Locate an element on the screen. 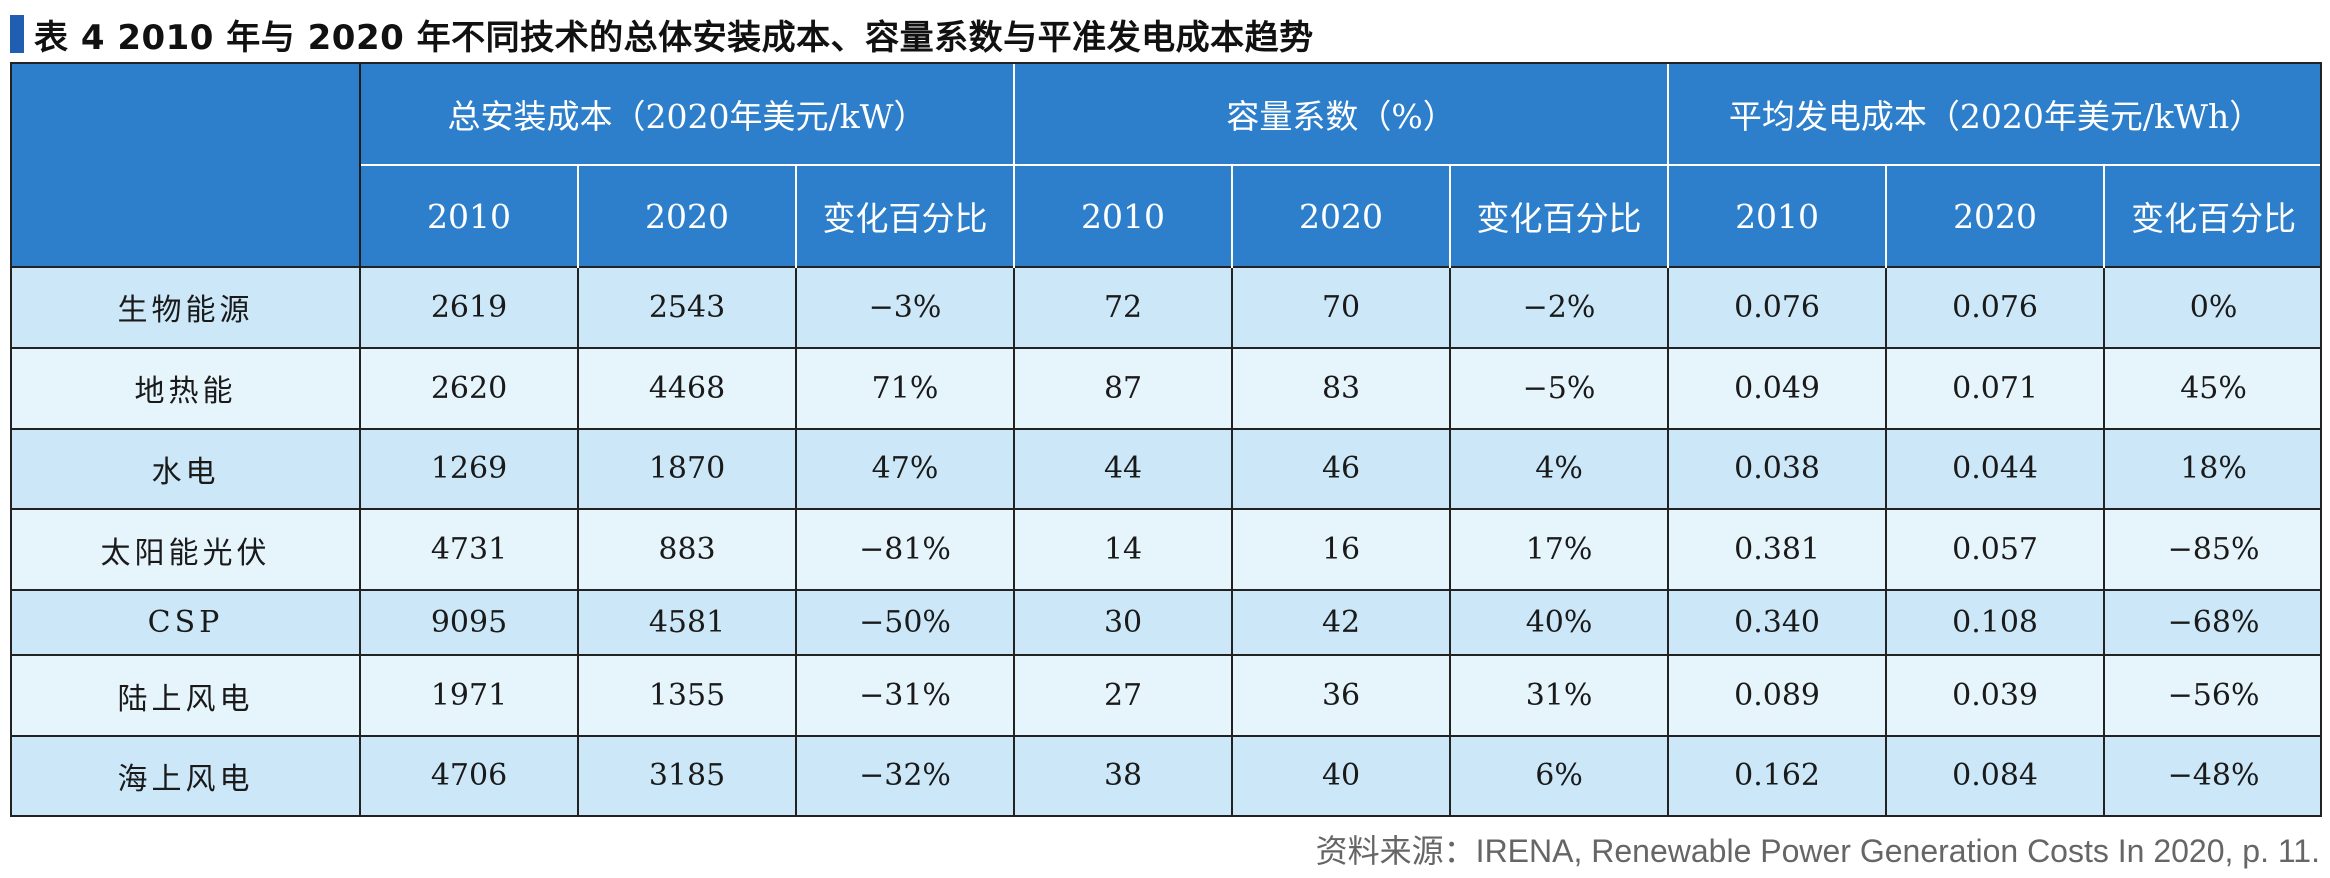 This screenshot has height=878, width=2330. subheader-cf-2010: 2010 is located at coordinates (1124, 216).